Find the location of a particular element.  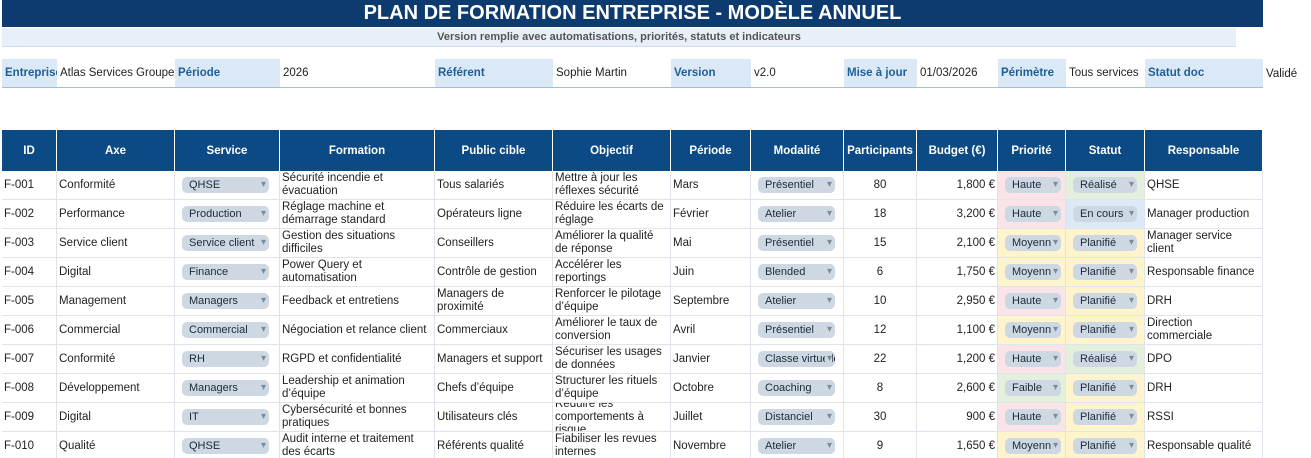

dropdown: Production is located at coordinates (225, 214).